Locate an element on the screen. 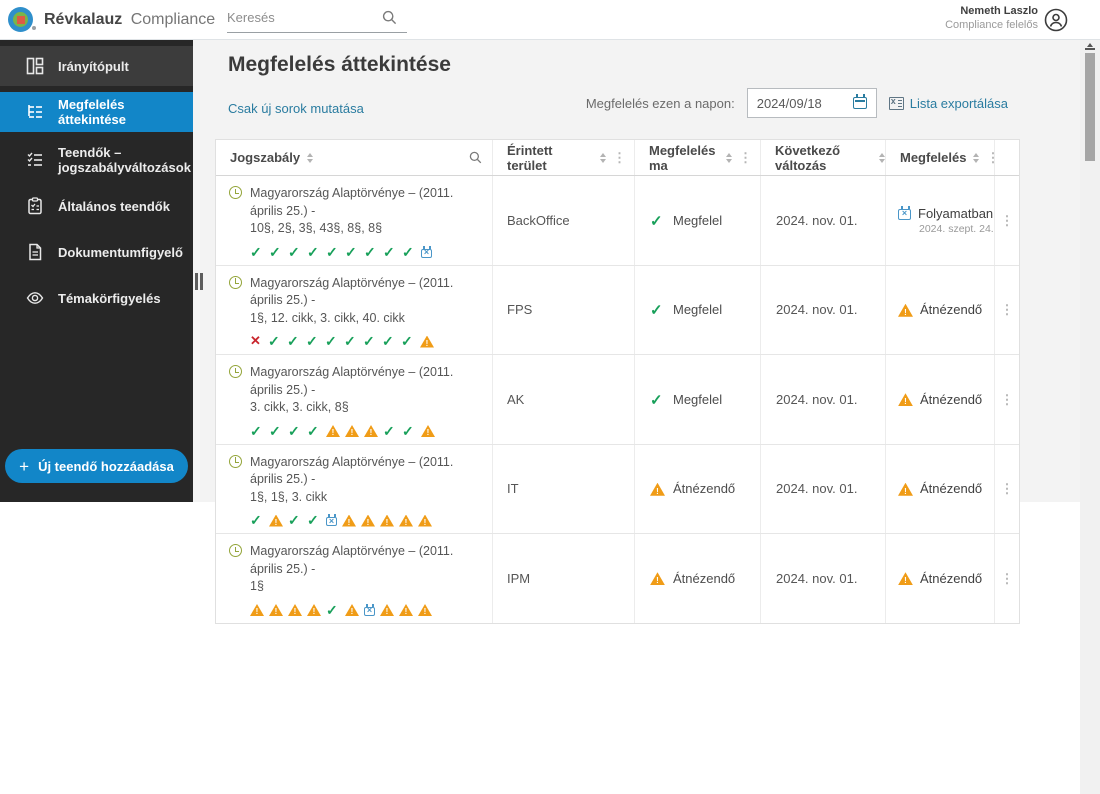  compliance-today-label: Átnézendő is located at coordinates (704, 489).